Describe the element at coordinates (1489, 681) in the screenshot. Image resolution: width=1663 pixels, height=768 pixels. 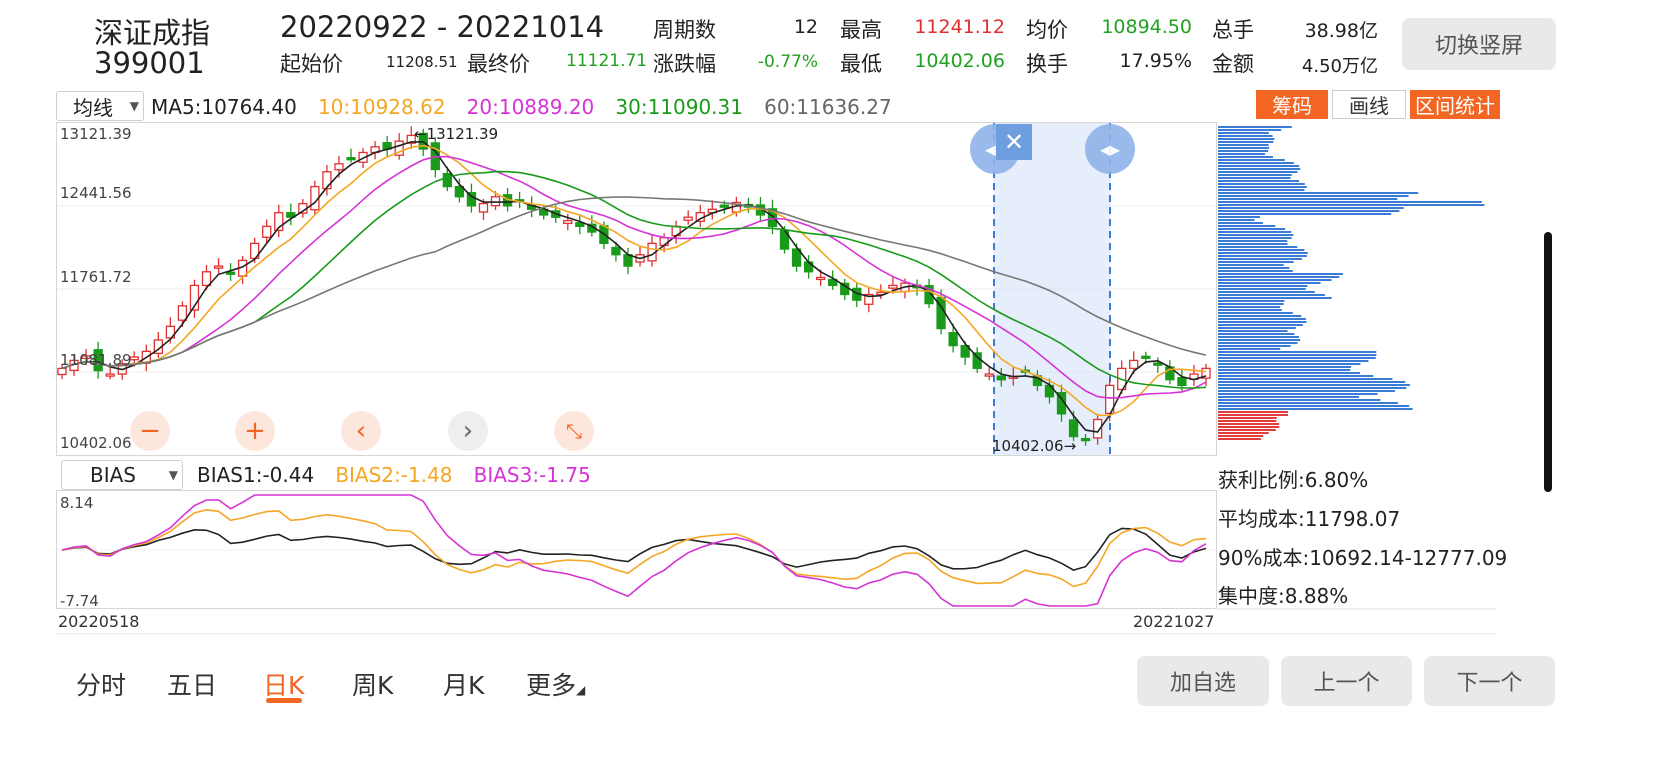
I see `next-button: 下一个` at that location.